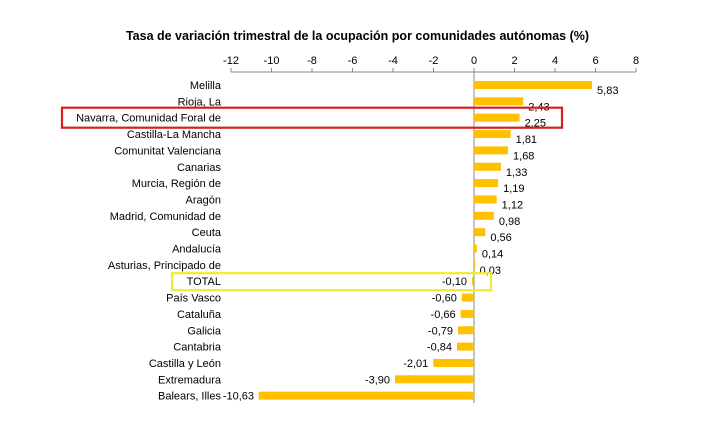 The image size is (715, 427). What do you see at coordinates (514, 61) in the screenshot?
I see `x-tick-label: 2` at bounding box center [514, 61].